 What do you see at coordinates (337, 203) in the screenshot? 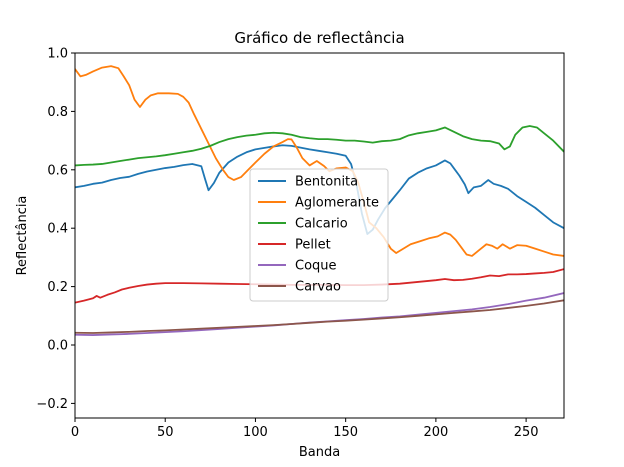
I see `legend-label: Aglomerante` at bounding box center [337, 203].